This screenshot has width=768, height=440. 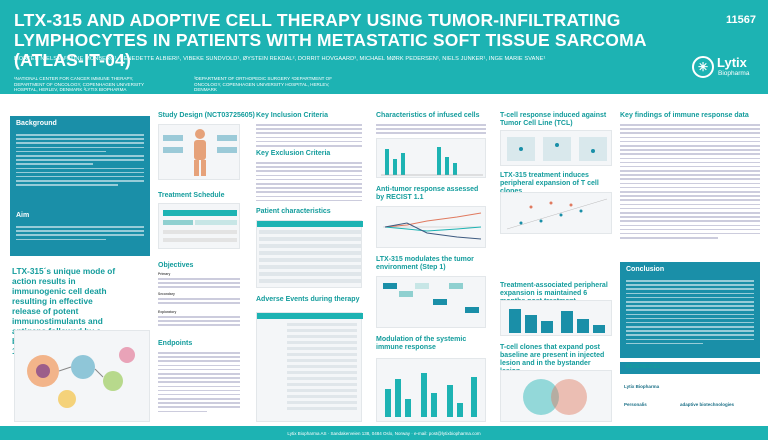 I want to click on cell-death-illustration, so click(x=81, y=377).